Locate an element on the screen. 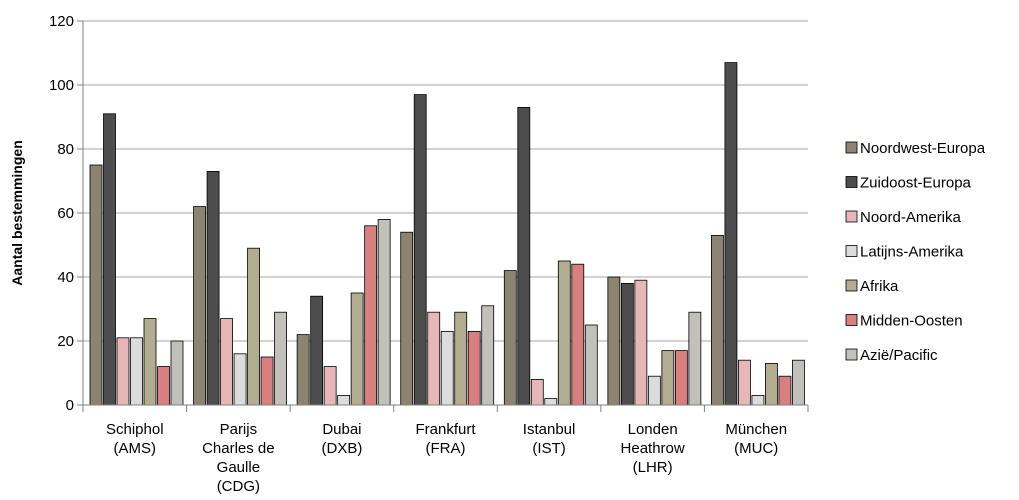 The image size is (1019, 500). legend-item: Afrika is located at coordinates (872, 286).